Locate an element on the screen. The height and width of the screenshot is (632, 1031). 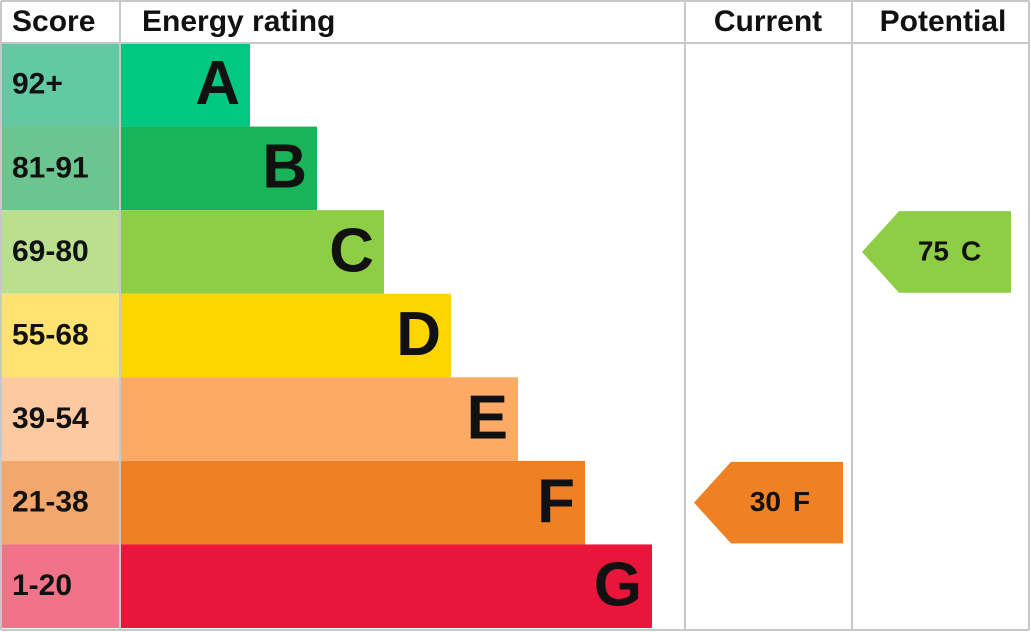
potential-arrow is located at coordinates (936, 252).